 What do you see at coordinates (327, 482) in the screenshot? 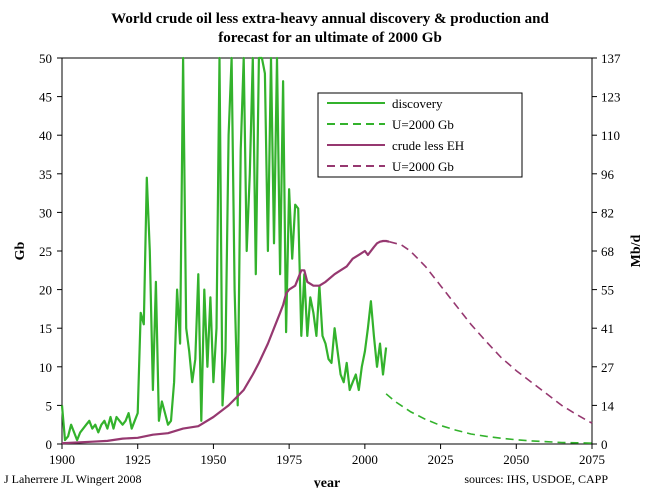
I see `x-axis-label: year` at bounding box center [327, 482].